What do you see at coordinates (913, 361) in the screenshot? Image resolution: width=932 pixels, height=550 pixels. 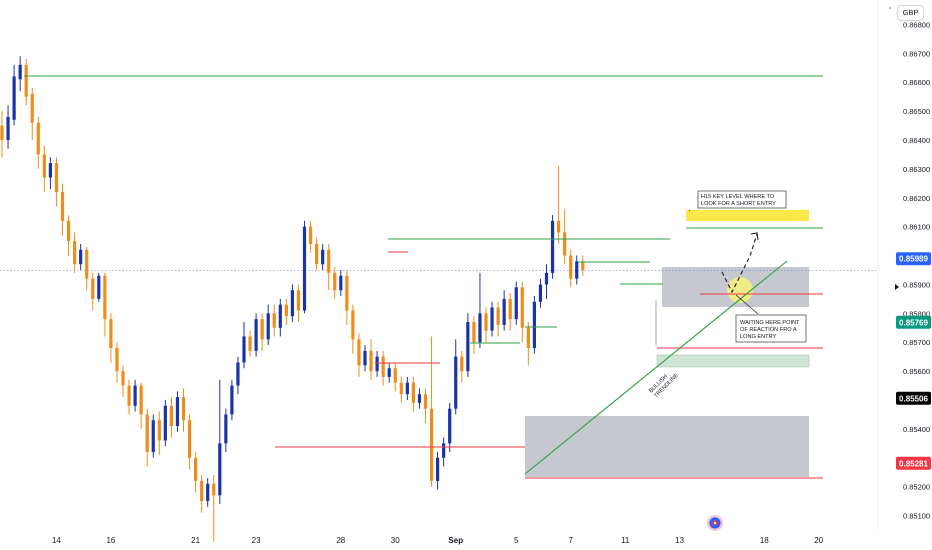 I see `price-badges: 0.85989 0.85769 0.85506 0.85281` at bounding box center [913, 361].